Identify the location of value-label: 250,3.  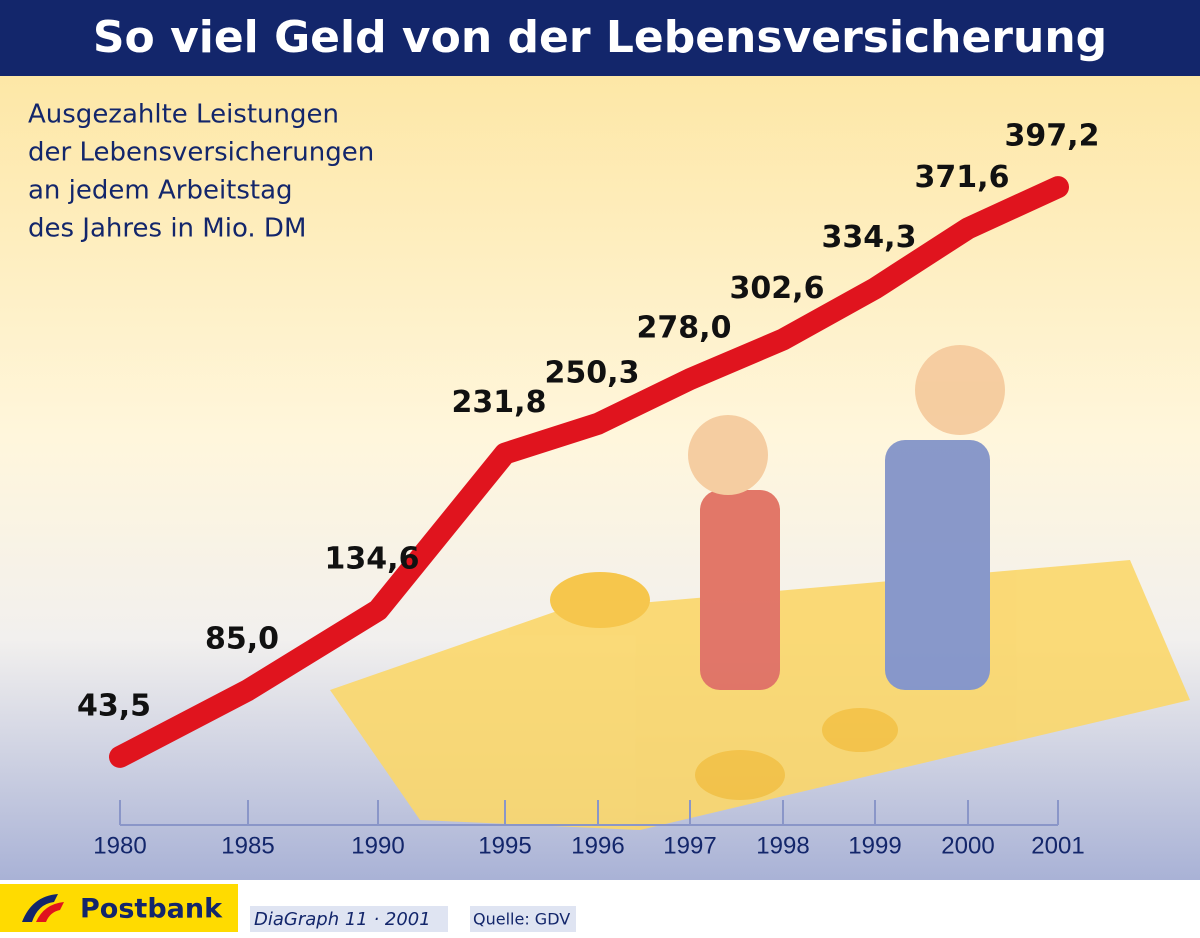
(592, 372).